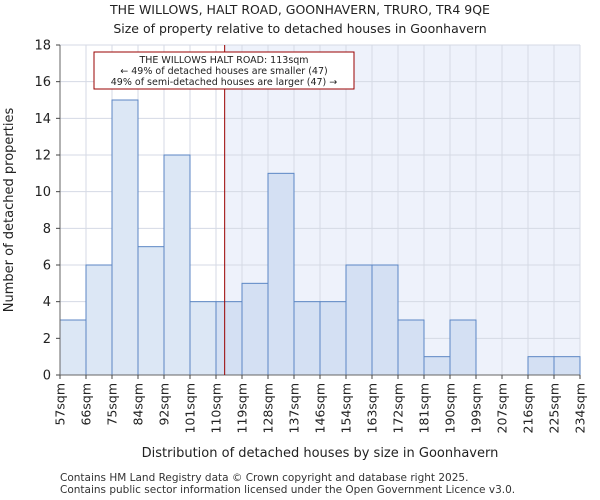  Describe the element at coordinates (223, 60) in the screenshot. I see `annotation-line: THE WILLOWS HALT ROAD: 113sqm` at that location.